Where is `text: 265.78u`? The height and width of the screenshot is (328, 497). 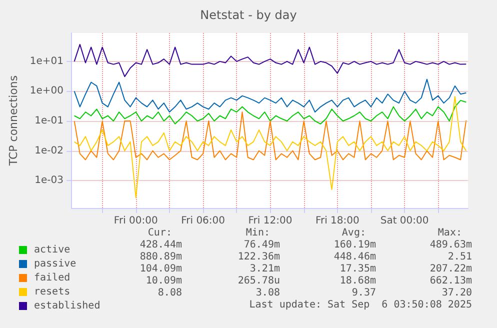
text: 265.78u is located at coordinates (259, 281).